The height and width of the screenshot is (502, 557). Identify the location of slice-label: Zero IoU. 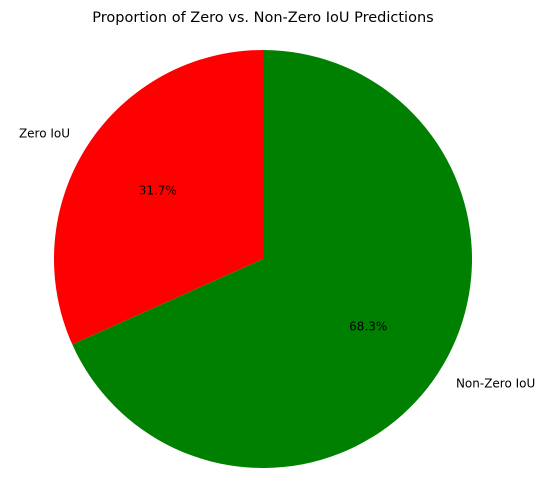
(44, 133).